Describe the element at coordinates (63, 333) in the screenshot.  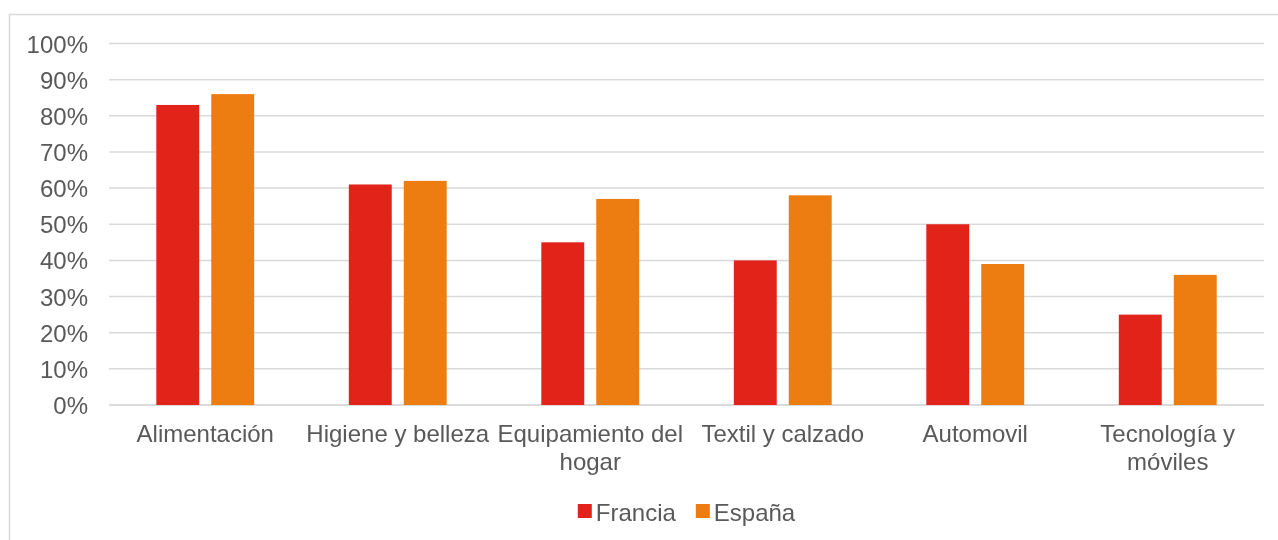
I see `y-tick-label: 20%` at that location.